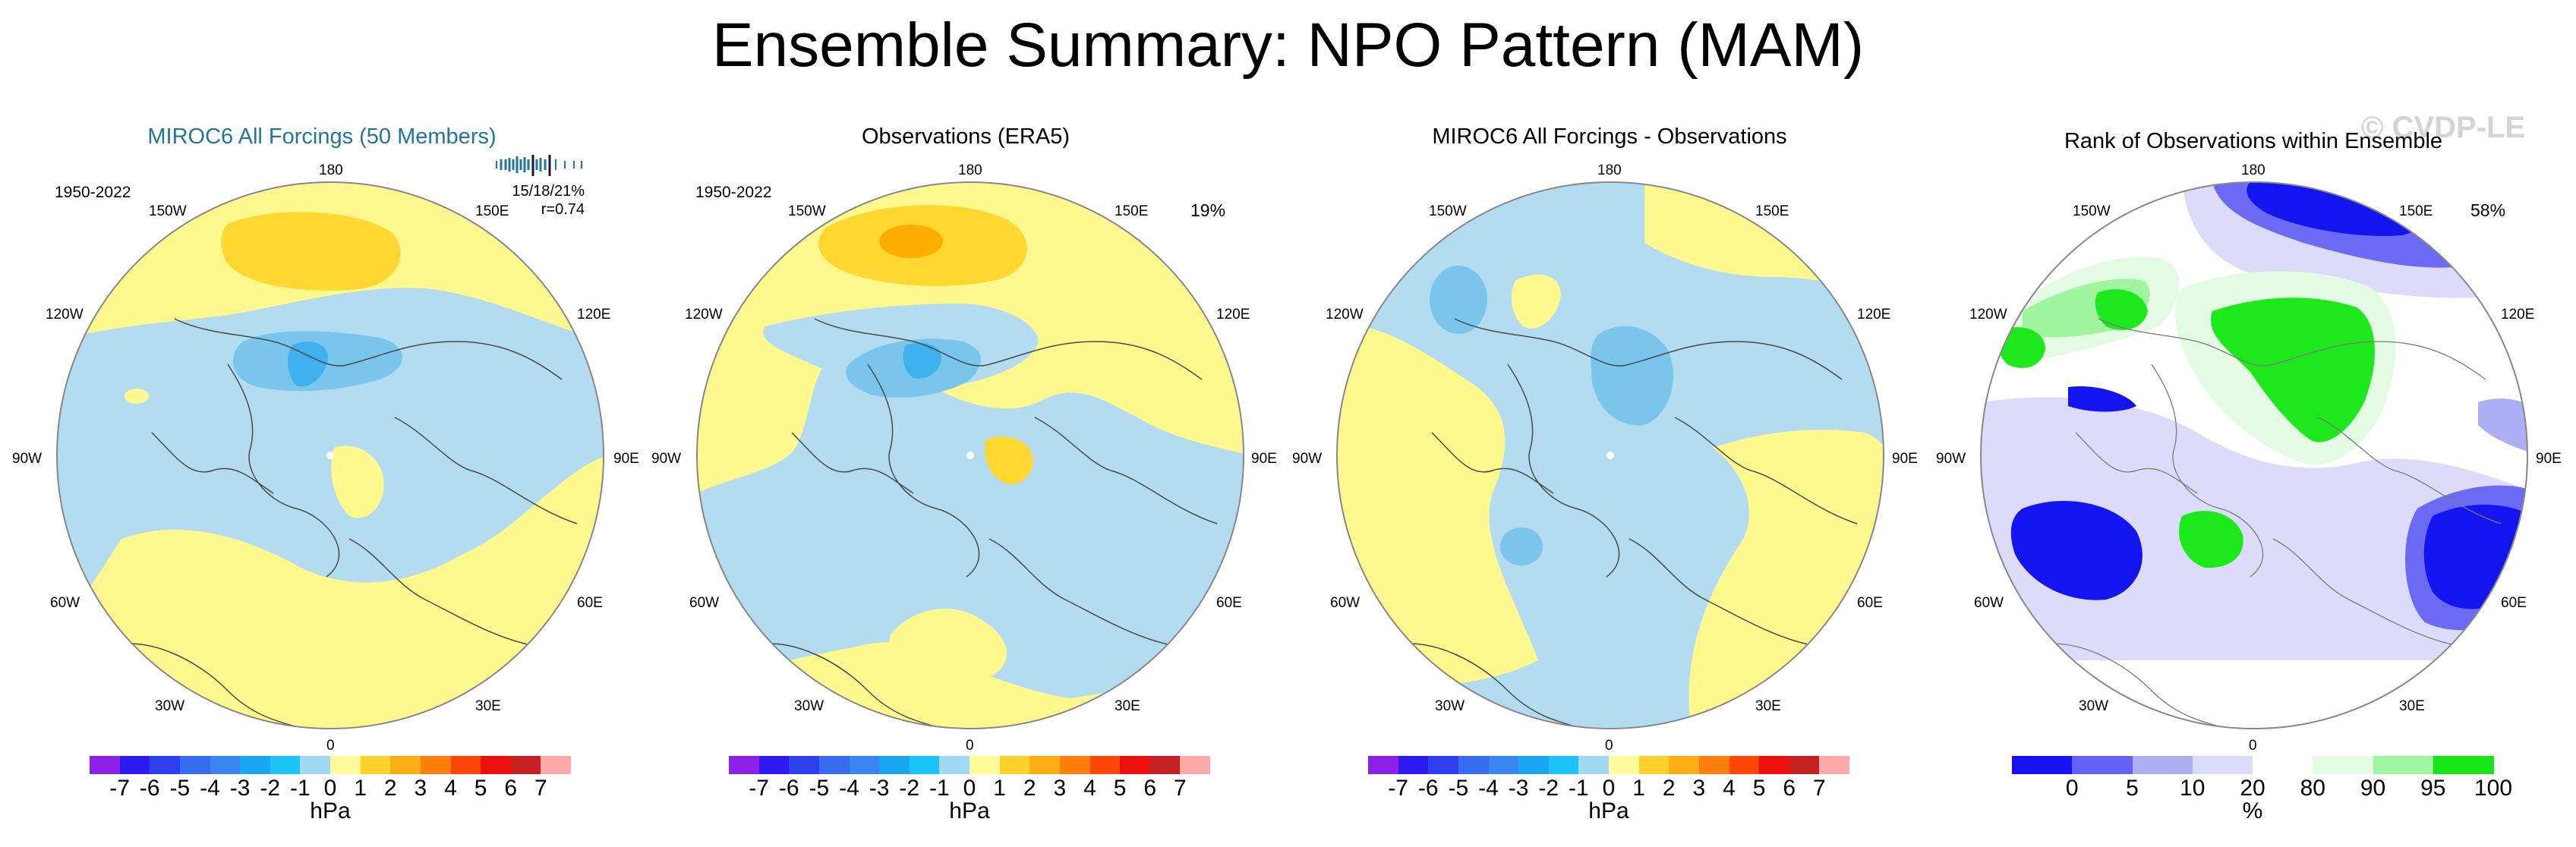  Describe the element at coordinates (2076, 550) in the screenshot. I see `rank-dark-atlantic` at that location.